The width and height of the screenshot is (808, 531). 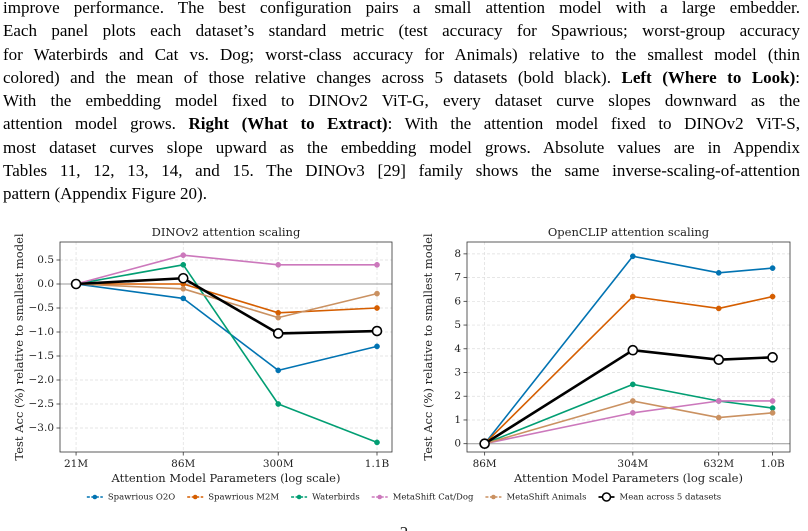 I want to click on x-tick-label: 1.1B, so click(x=377, y=464).